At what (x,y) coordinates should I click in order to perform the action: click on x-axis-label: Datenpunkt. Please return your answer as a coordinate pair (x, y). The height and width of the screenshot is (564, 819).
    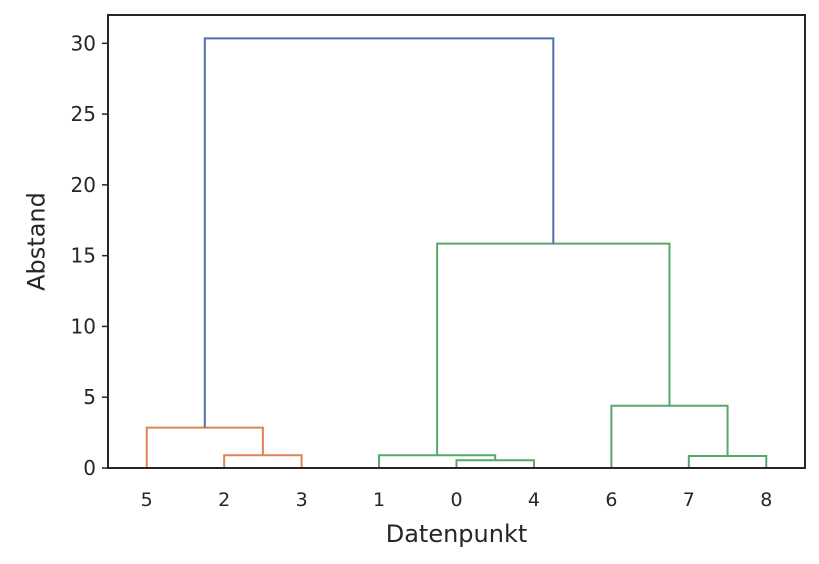
    Looking at the image, I should click on (457, 534).